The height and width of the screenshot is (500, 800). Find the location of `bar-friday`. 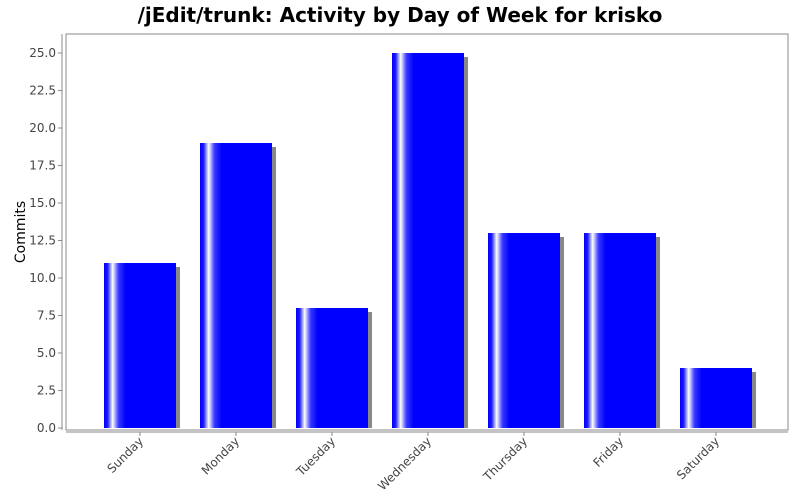

bar-friday is located at coordinates (620, 330).